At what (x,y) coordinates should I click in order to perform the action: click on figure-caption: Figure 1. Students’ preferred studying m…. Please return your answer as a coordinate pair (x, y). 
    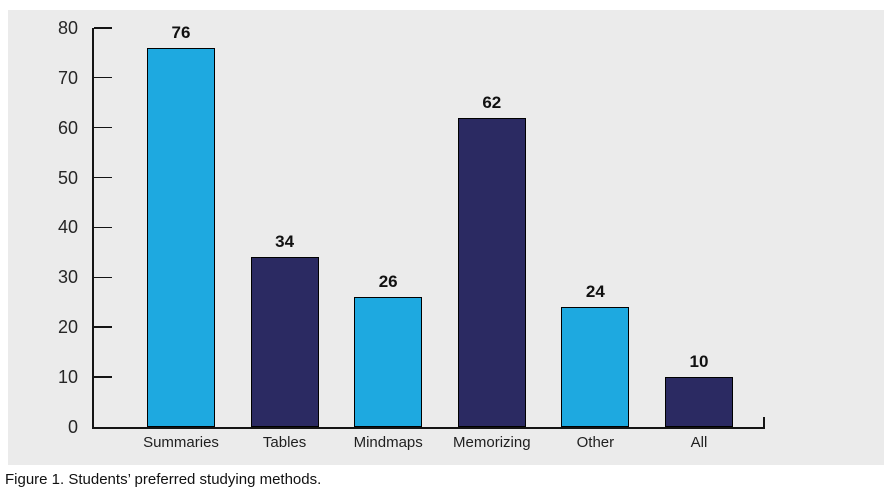
    Looking at the image, I should click on (163, 479).